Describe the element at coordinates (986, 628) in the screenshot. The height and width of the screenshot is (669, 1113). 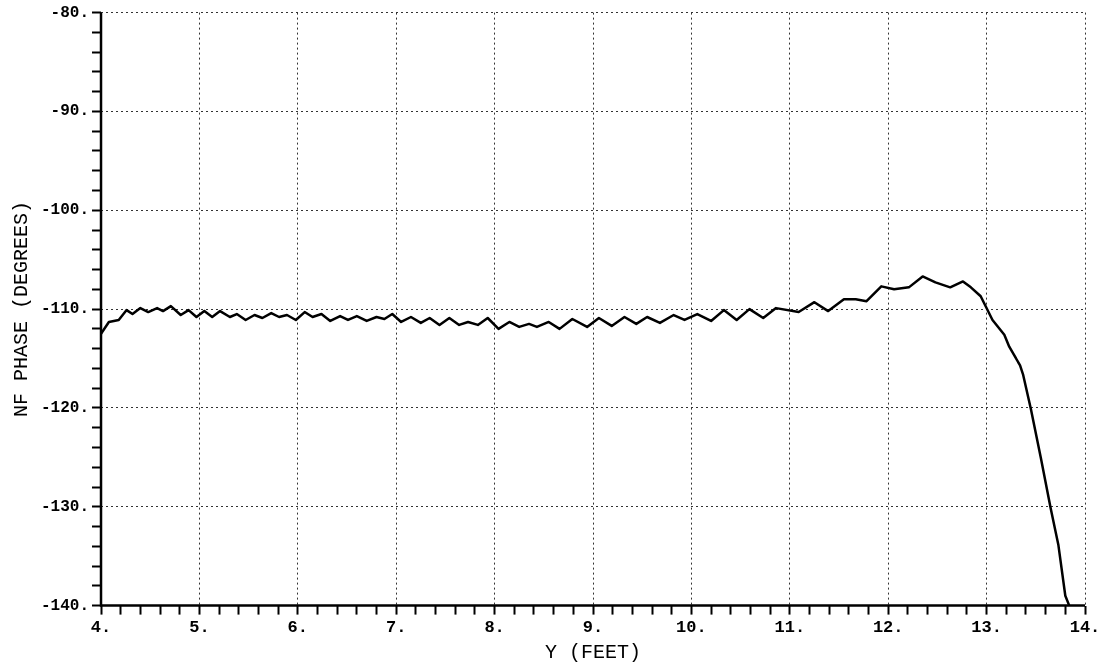
I see `x-tick-label: 13.` at that location.